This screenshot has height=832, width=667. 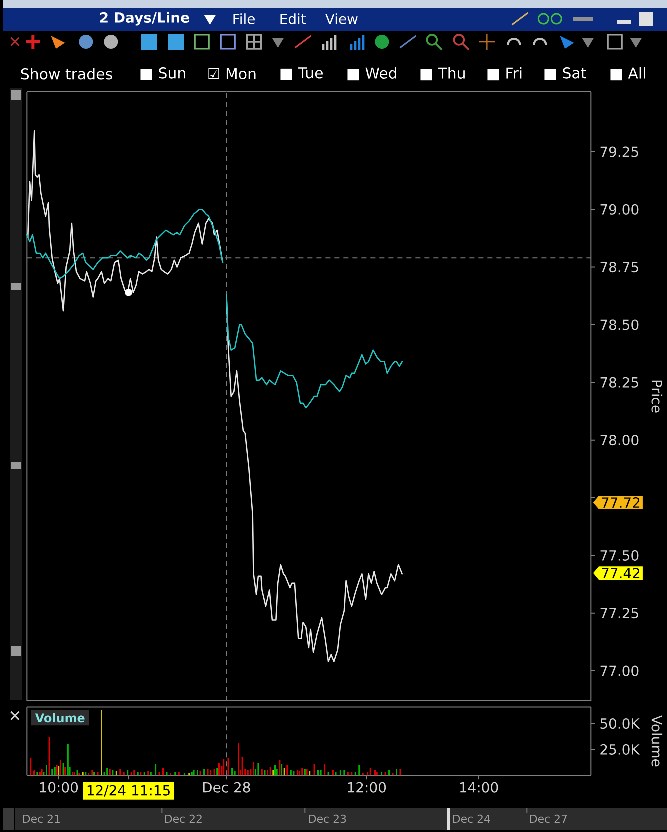 I want to click on x-tick-label: 14:00, so click(x=479, y=787).